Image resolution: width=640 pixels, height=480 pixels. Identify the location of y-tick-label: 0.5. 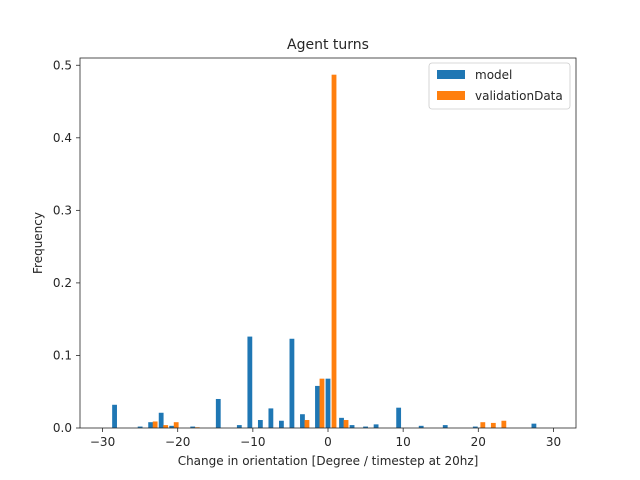
(62, 65).